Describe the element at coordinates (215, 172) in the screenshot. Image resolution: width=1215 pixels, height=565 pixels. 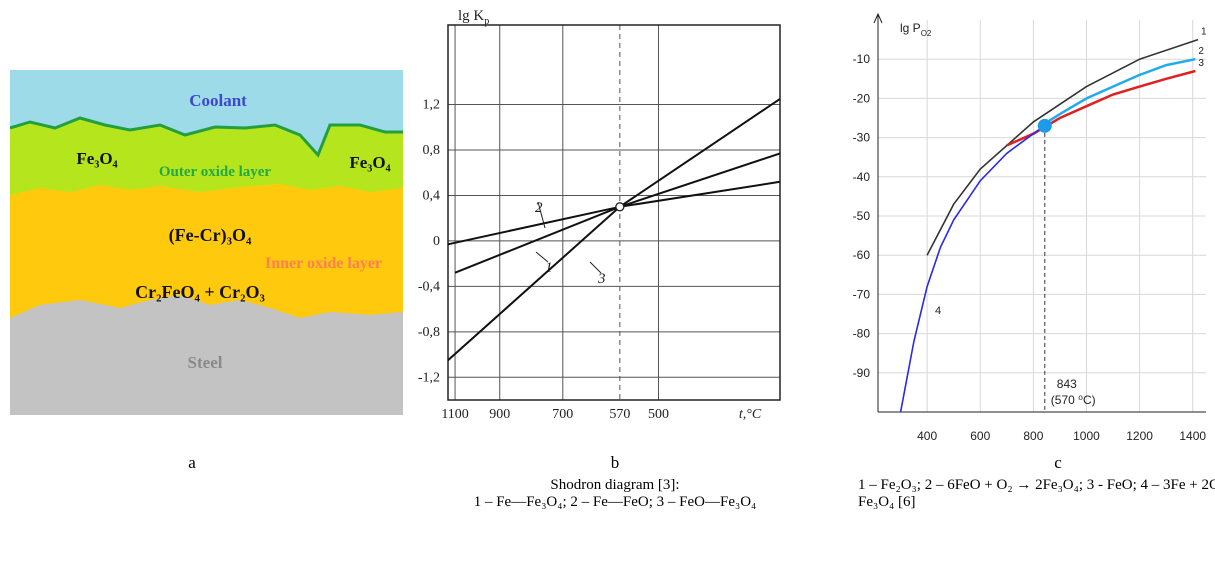
I see `diagram-label: Outer oxide layer` at that location.